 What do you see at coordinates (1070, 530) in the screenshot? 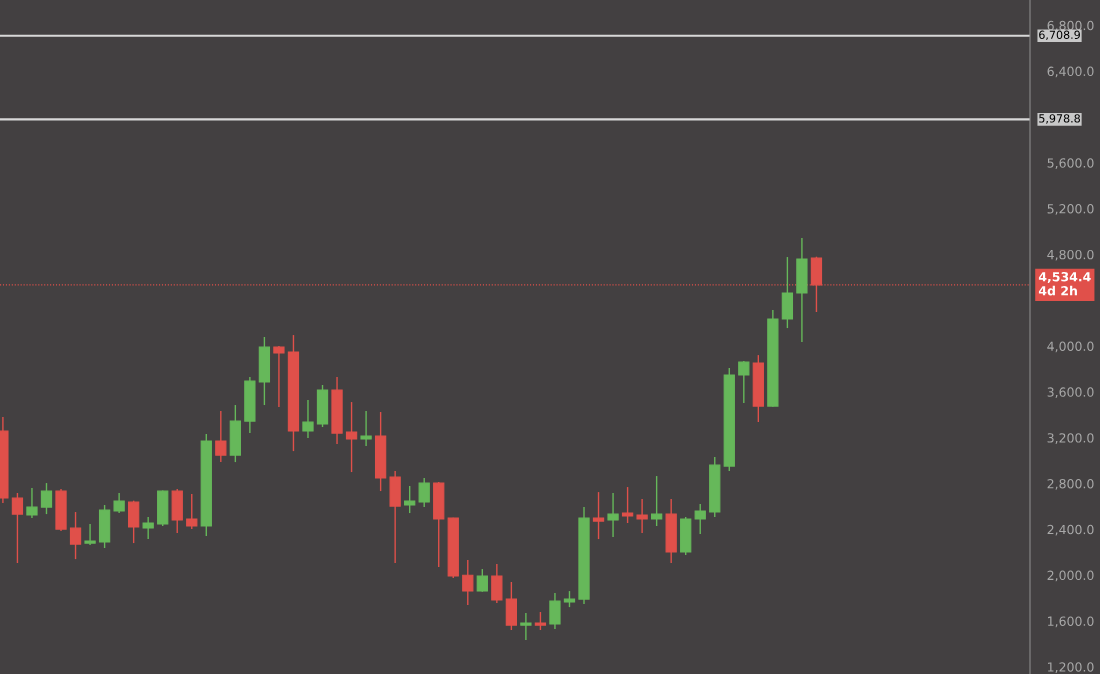
I see `y-tick-label: 2,400.0` at bounding box center [1070, 530].